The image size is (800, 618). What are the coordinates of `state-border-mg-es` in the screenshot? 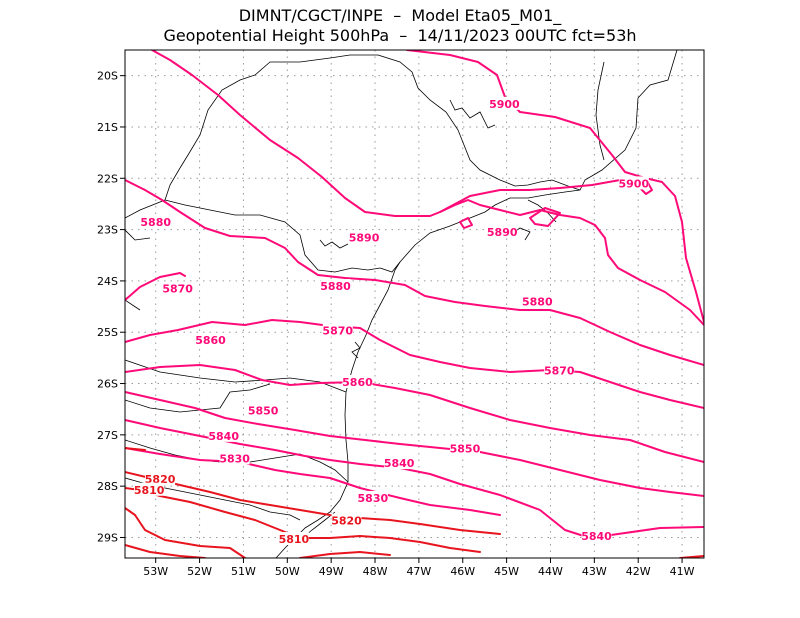 It's located at (600, 111).